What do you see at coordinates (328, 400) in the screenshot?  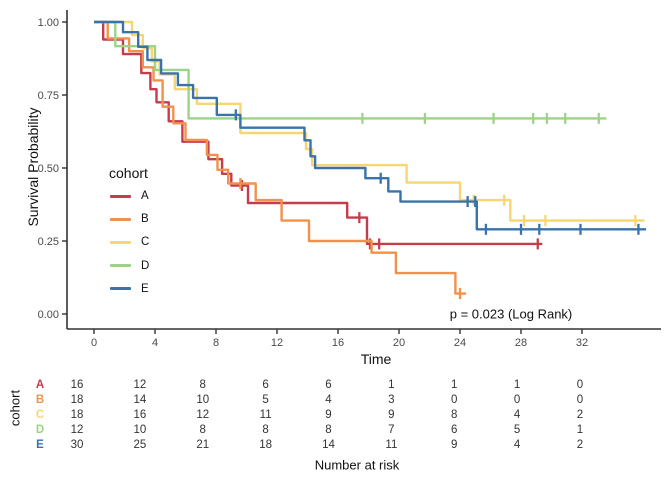 I see `risk-count-B-t16: 4` at bounding box center [328, 400].